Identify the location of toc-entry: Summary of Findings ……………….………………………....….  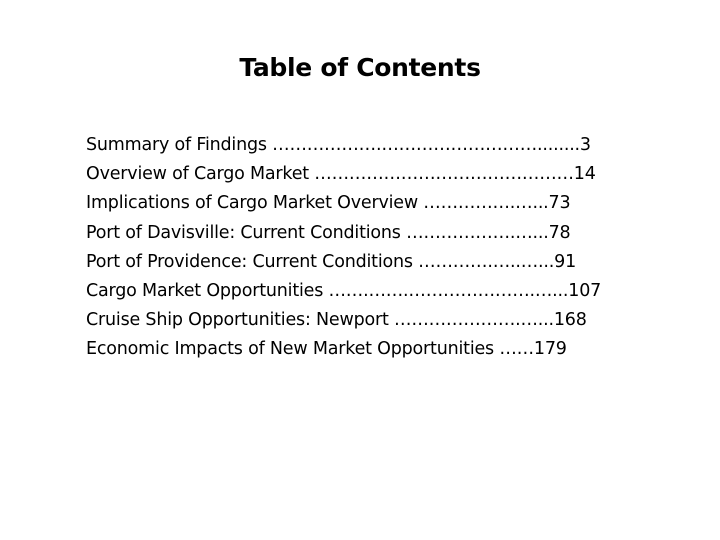
(338, 145).